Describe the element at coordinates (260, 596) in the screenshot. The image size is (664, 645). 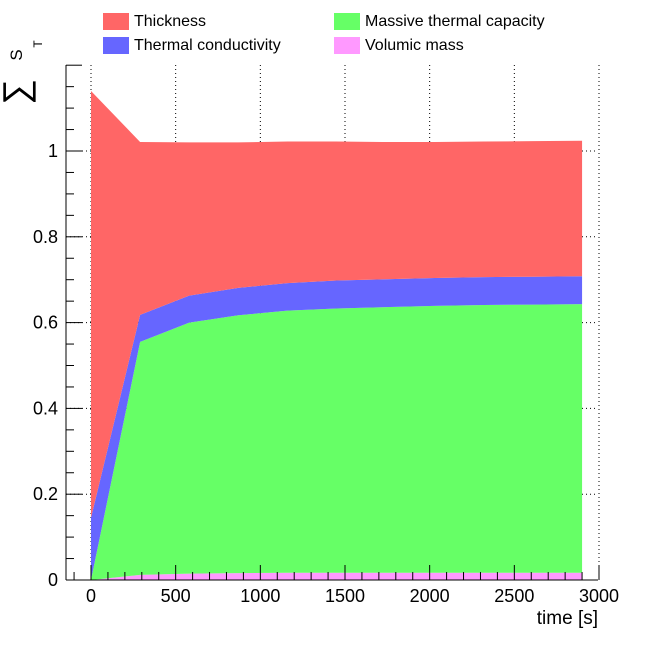
I see `x-tick-label: 1000` at that location.